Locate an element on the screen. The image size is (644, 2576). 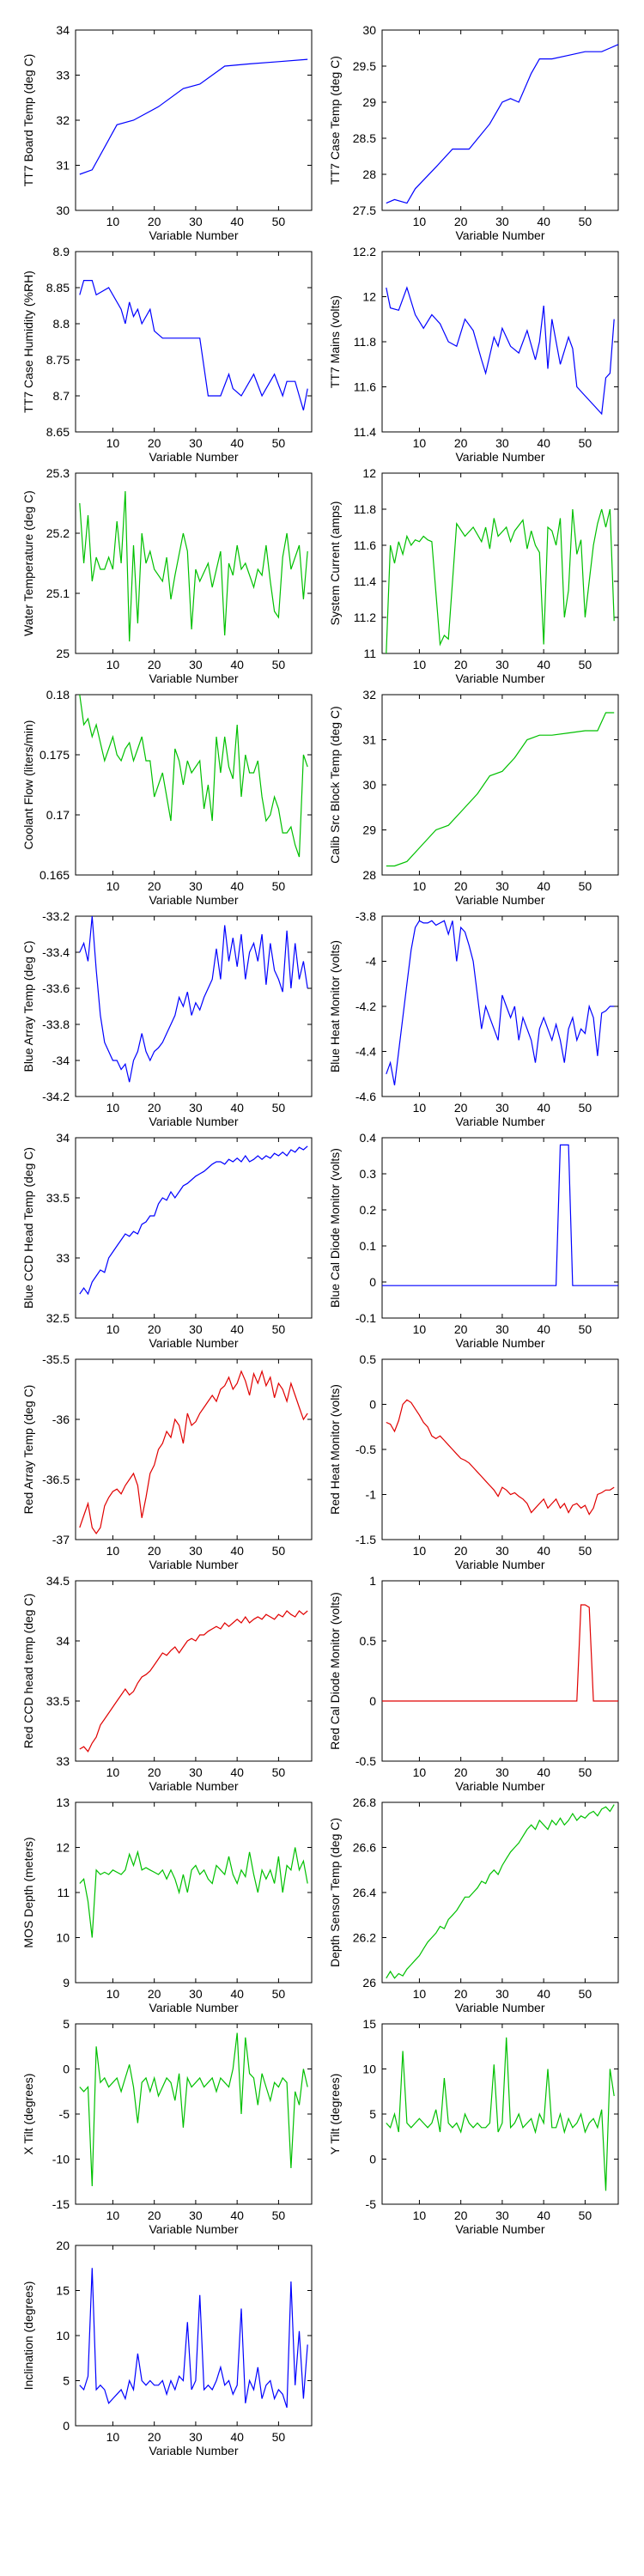
y-tick-label: 15 is located at coordinates (63, 2291).